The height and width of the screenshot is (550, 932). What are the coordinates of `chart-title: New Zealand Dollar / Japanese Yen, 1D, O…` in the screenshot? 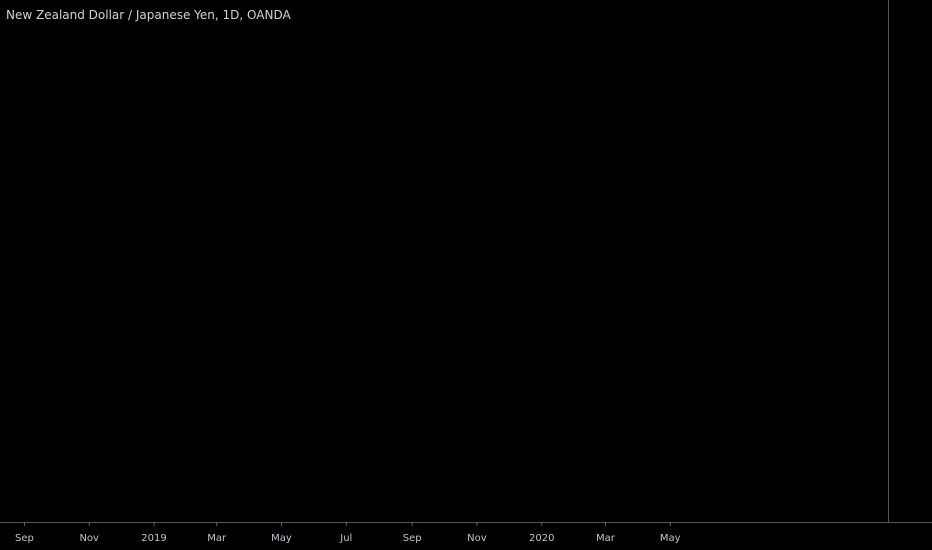 It's located at (148, 15).